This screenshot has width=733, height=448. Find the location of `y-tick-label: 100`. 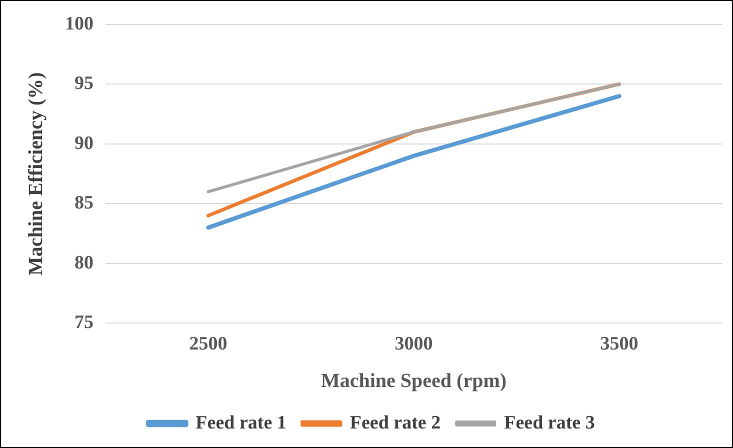

y-tick-label: 100 is located at coordinates (79, 23).